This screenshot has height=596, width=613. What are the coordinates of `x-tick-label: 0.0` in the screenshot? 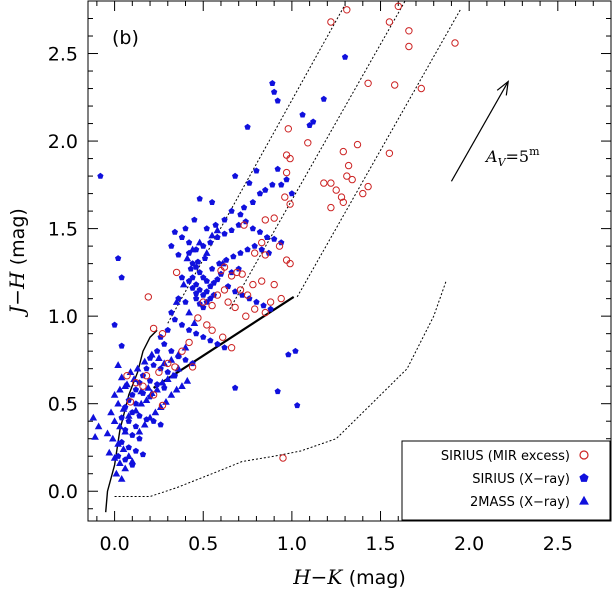 It's located at (114, 544).